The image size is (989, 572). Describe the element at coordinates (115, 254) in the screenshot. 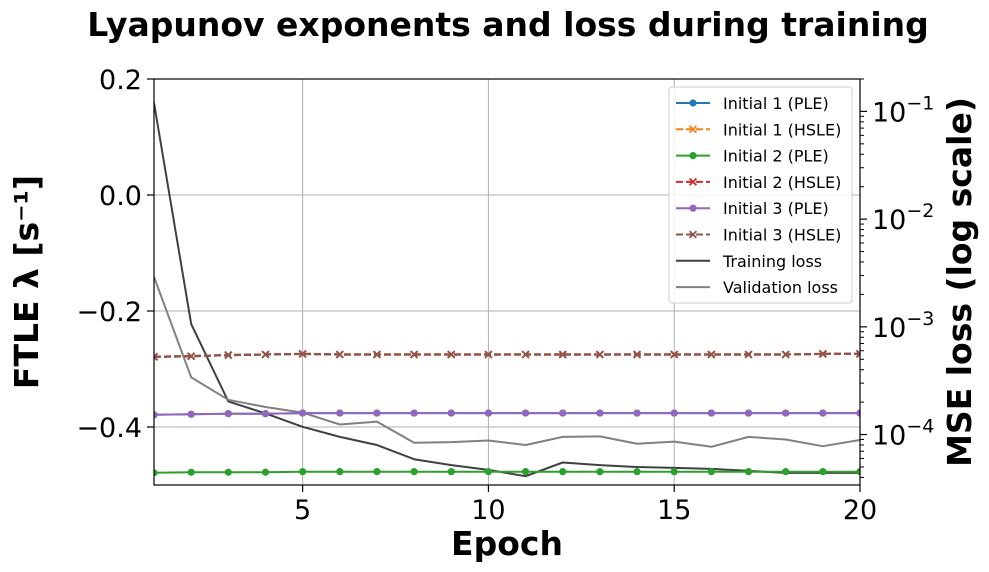

I see `left-y-axis: 0.2 0.0 −0.2 −0.4` at that location.